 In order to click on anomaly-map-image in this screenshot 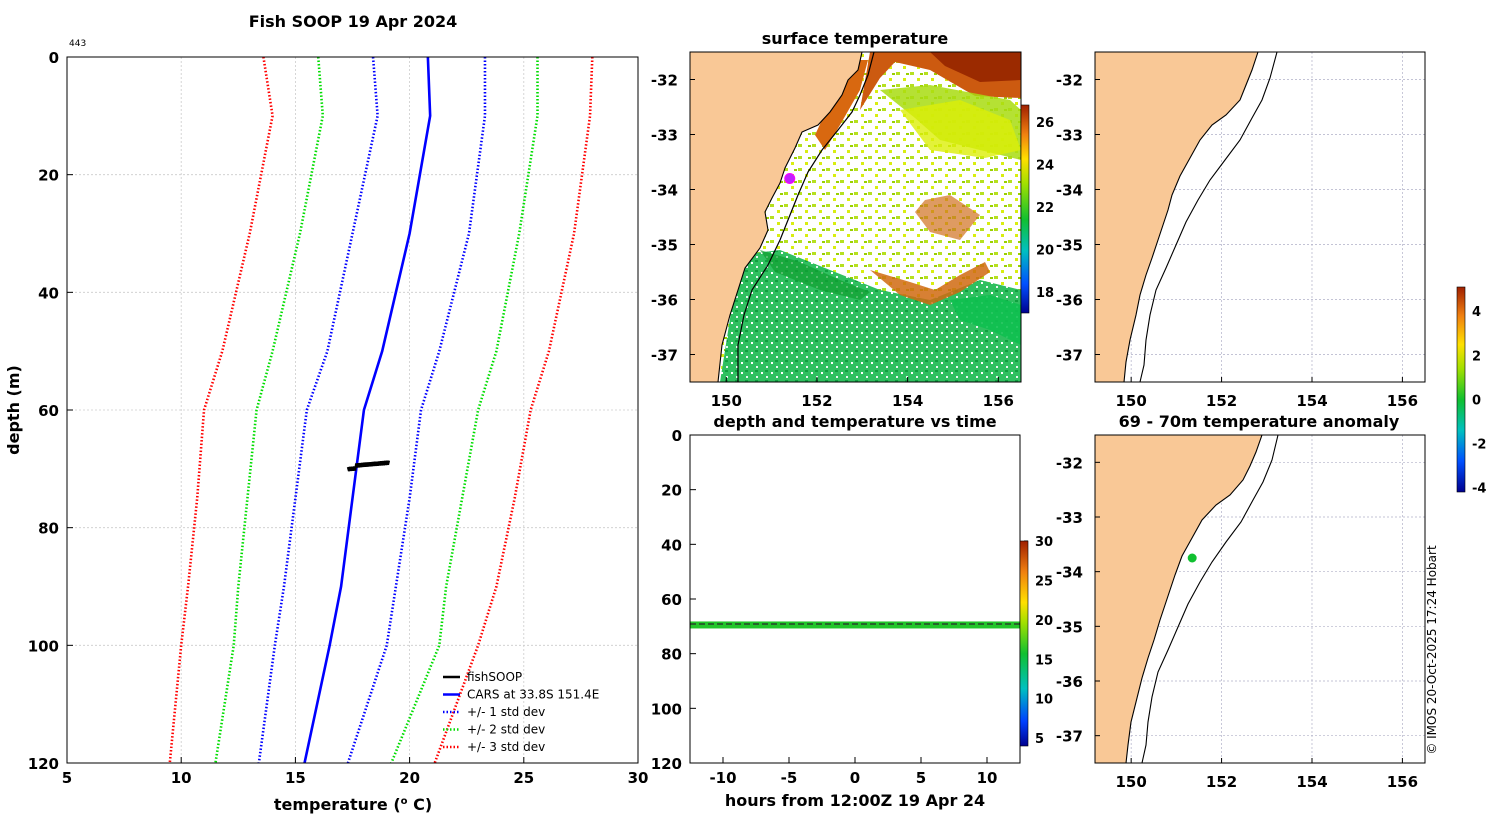, I will do `click(1187, 599)`.